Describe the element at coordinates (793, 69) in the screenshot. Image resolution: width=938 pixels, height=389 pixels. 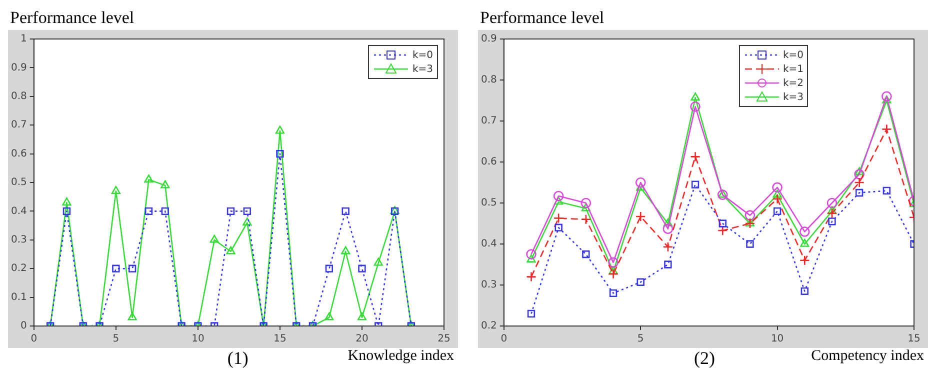
I see `legend-label: k=1` at that location.